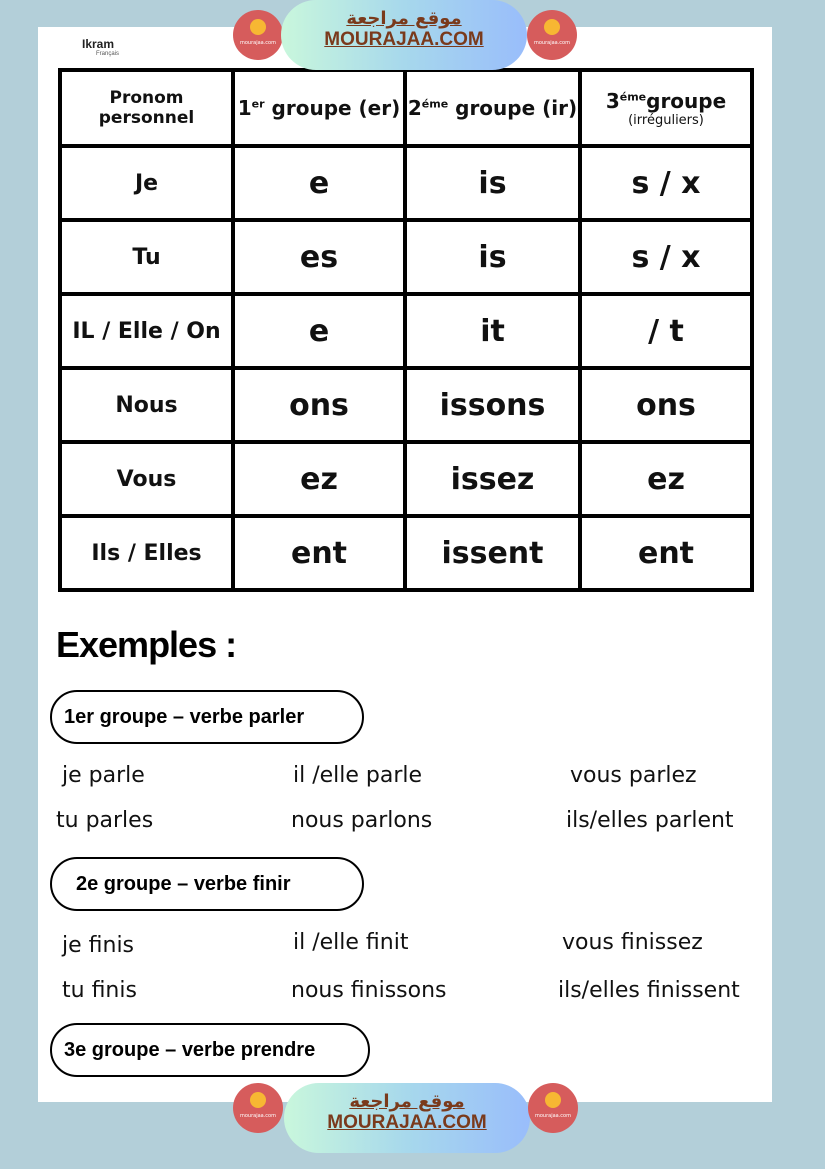 The image size is (825, 1169). What do you see at coordinates (207, 884) in the screenshot?
I see `group-2-label: 2e groupe – verbe finir` at bounding box center [207, 884].